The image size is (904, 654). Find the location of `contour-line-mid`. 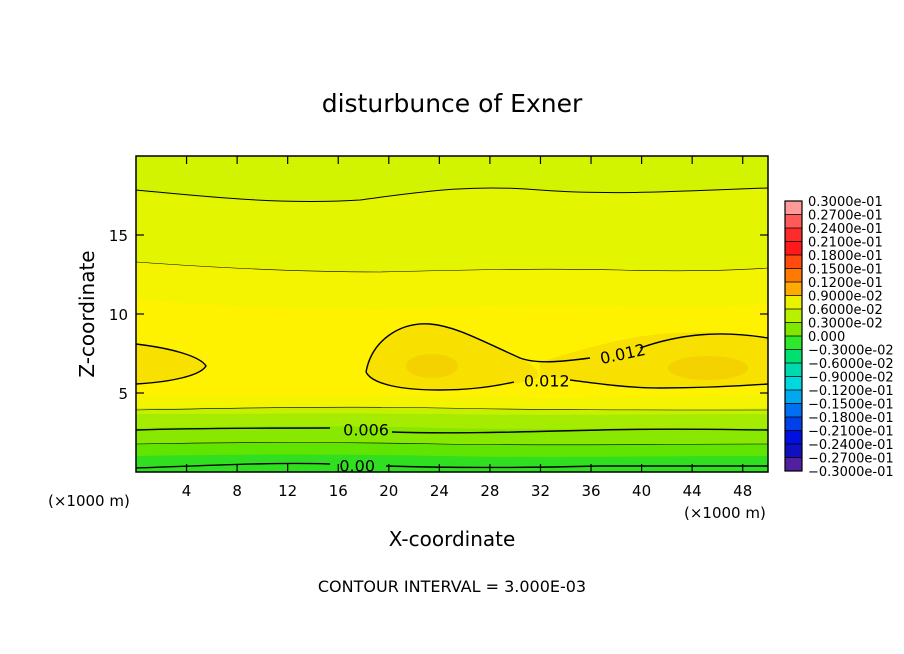

contour-line-mid is located at coordinates (452, 408).